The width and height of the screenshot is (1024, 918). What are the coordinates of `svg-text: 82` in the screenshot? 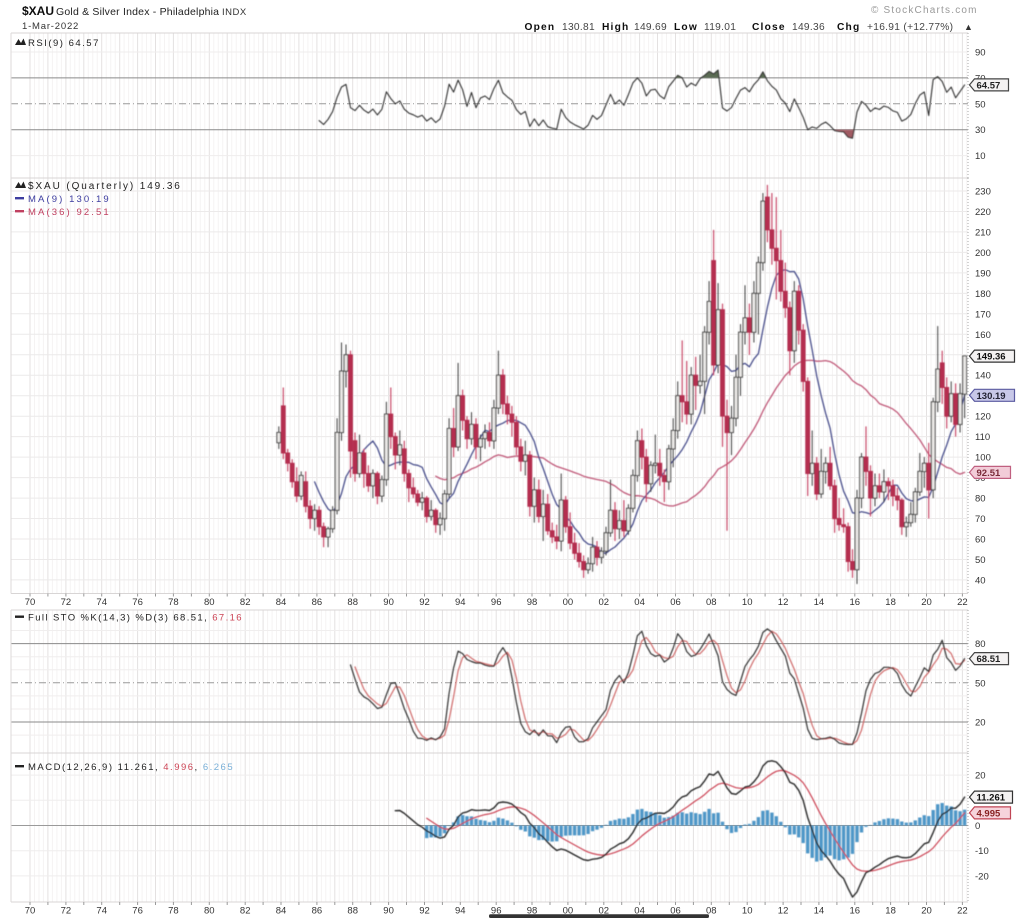 It's located at (245, 911).